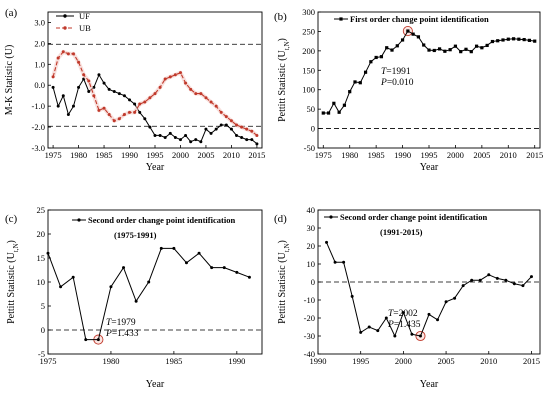  Describe the element at coordinates (308, 31) in the screenshot. I see `y-tick-label: 250` at that location.